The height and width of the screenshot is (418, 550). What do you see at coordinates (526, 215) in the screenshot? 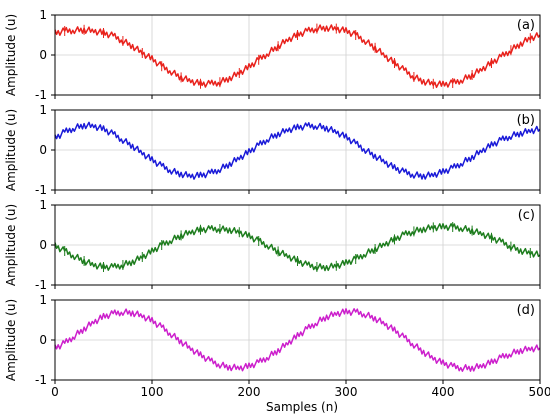
I see `panel-label: (c)` at bounding box center [526, 215].